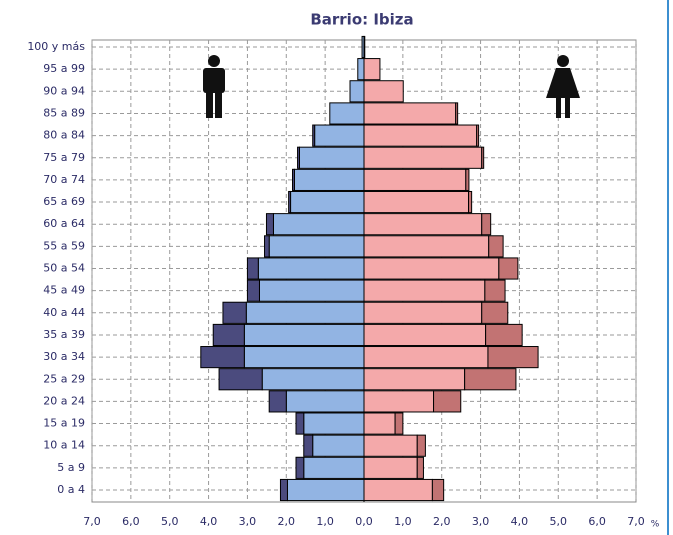  What do you see at coordinates (64, 445) in the screenshot?
I see `y-tick-label: 10 a 14` at bounding box center [64, 445].